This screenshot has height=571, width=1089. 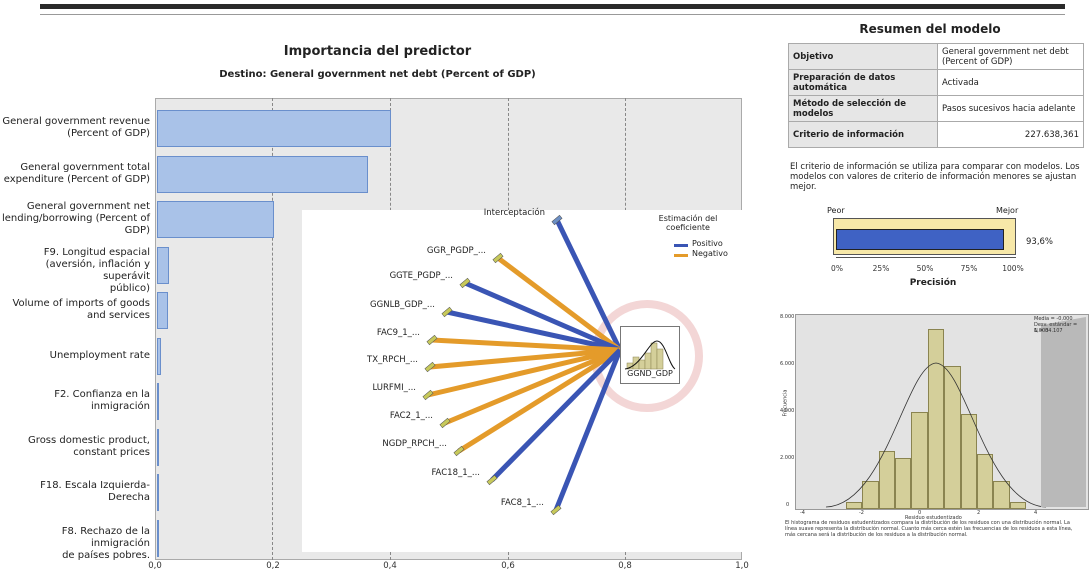 I want to click on hist-stat: N = 34.107, so click(x=1048, y=331).